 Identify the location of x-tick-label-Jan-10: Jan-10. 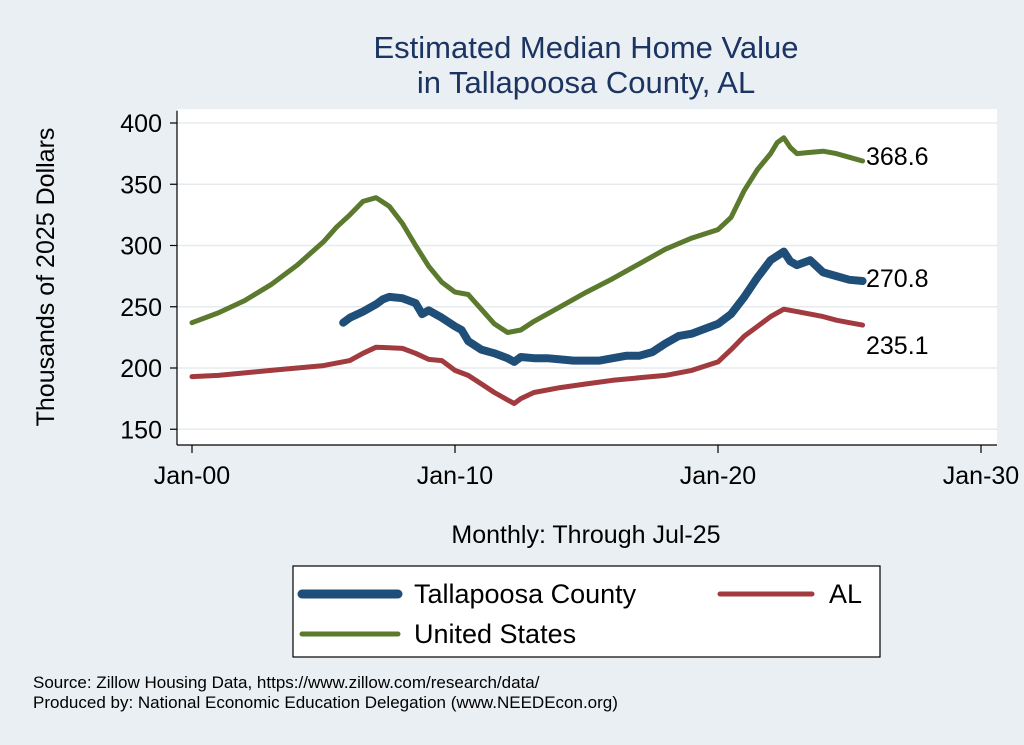
(455, 476).